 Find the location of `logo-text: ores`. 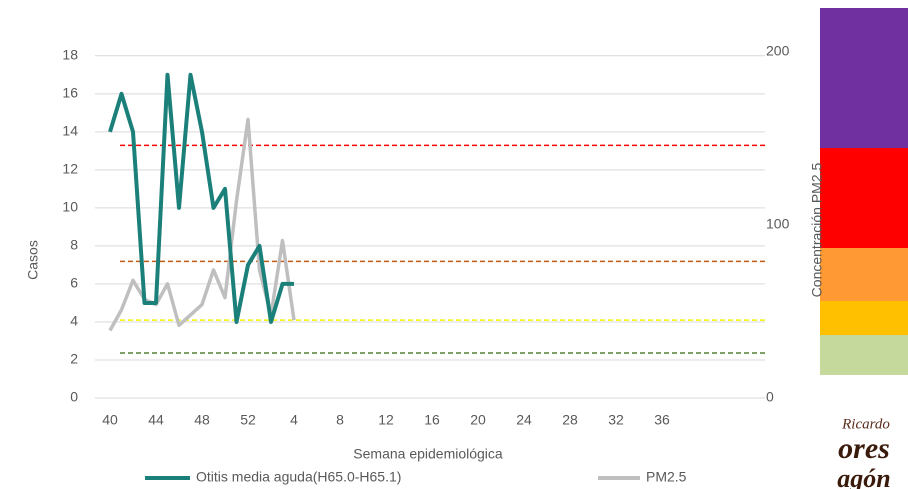

logo-text: ores is located at coordinates (864, 448).